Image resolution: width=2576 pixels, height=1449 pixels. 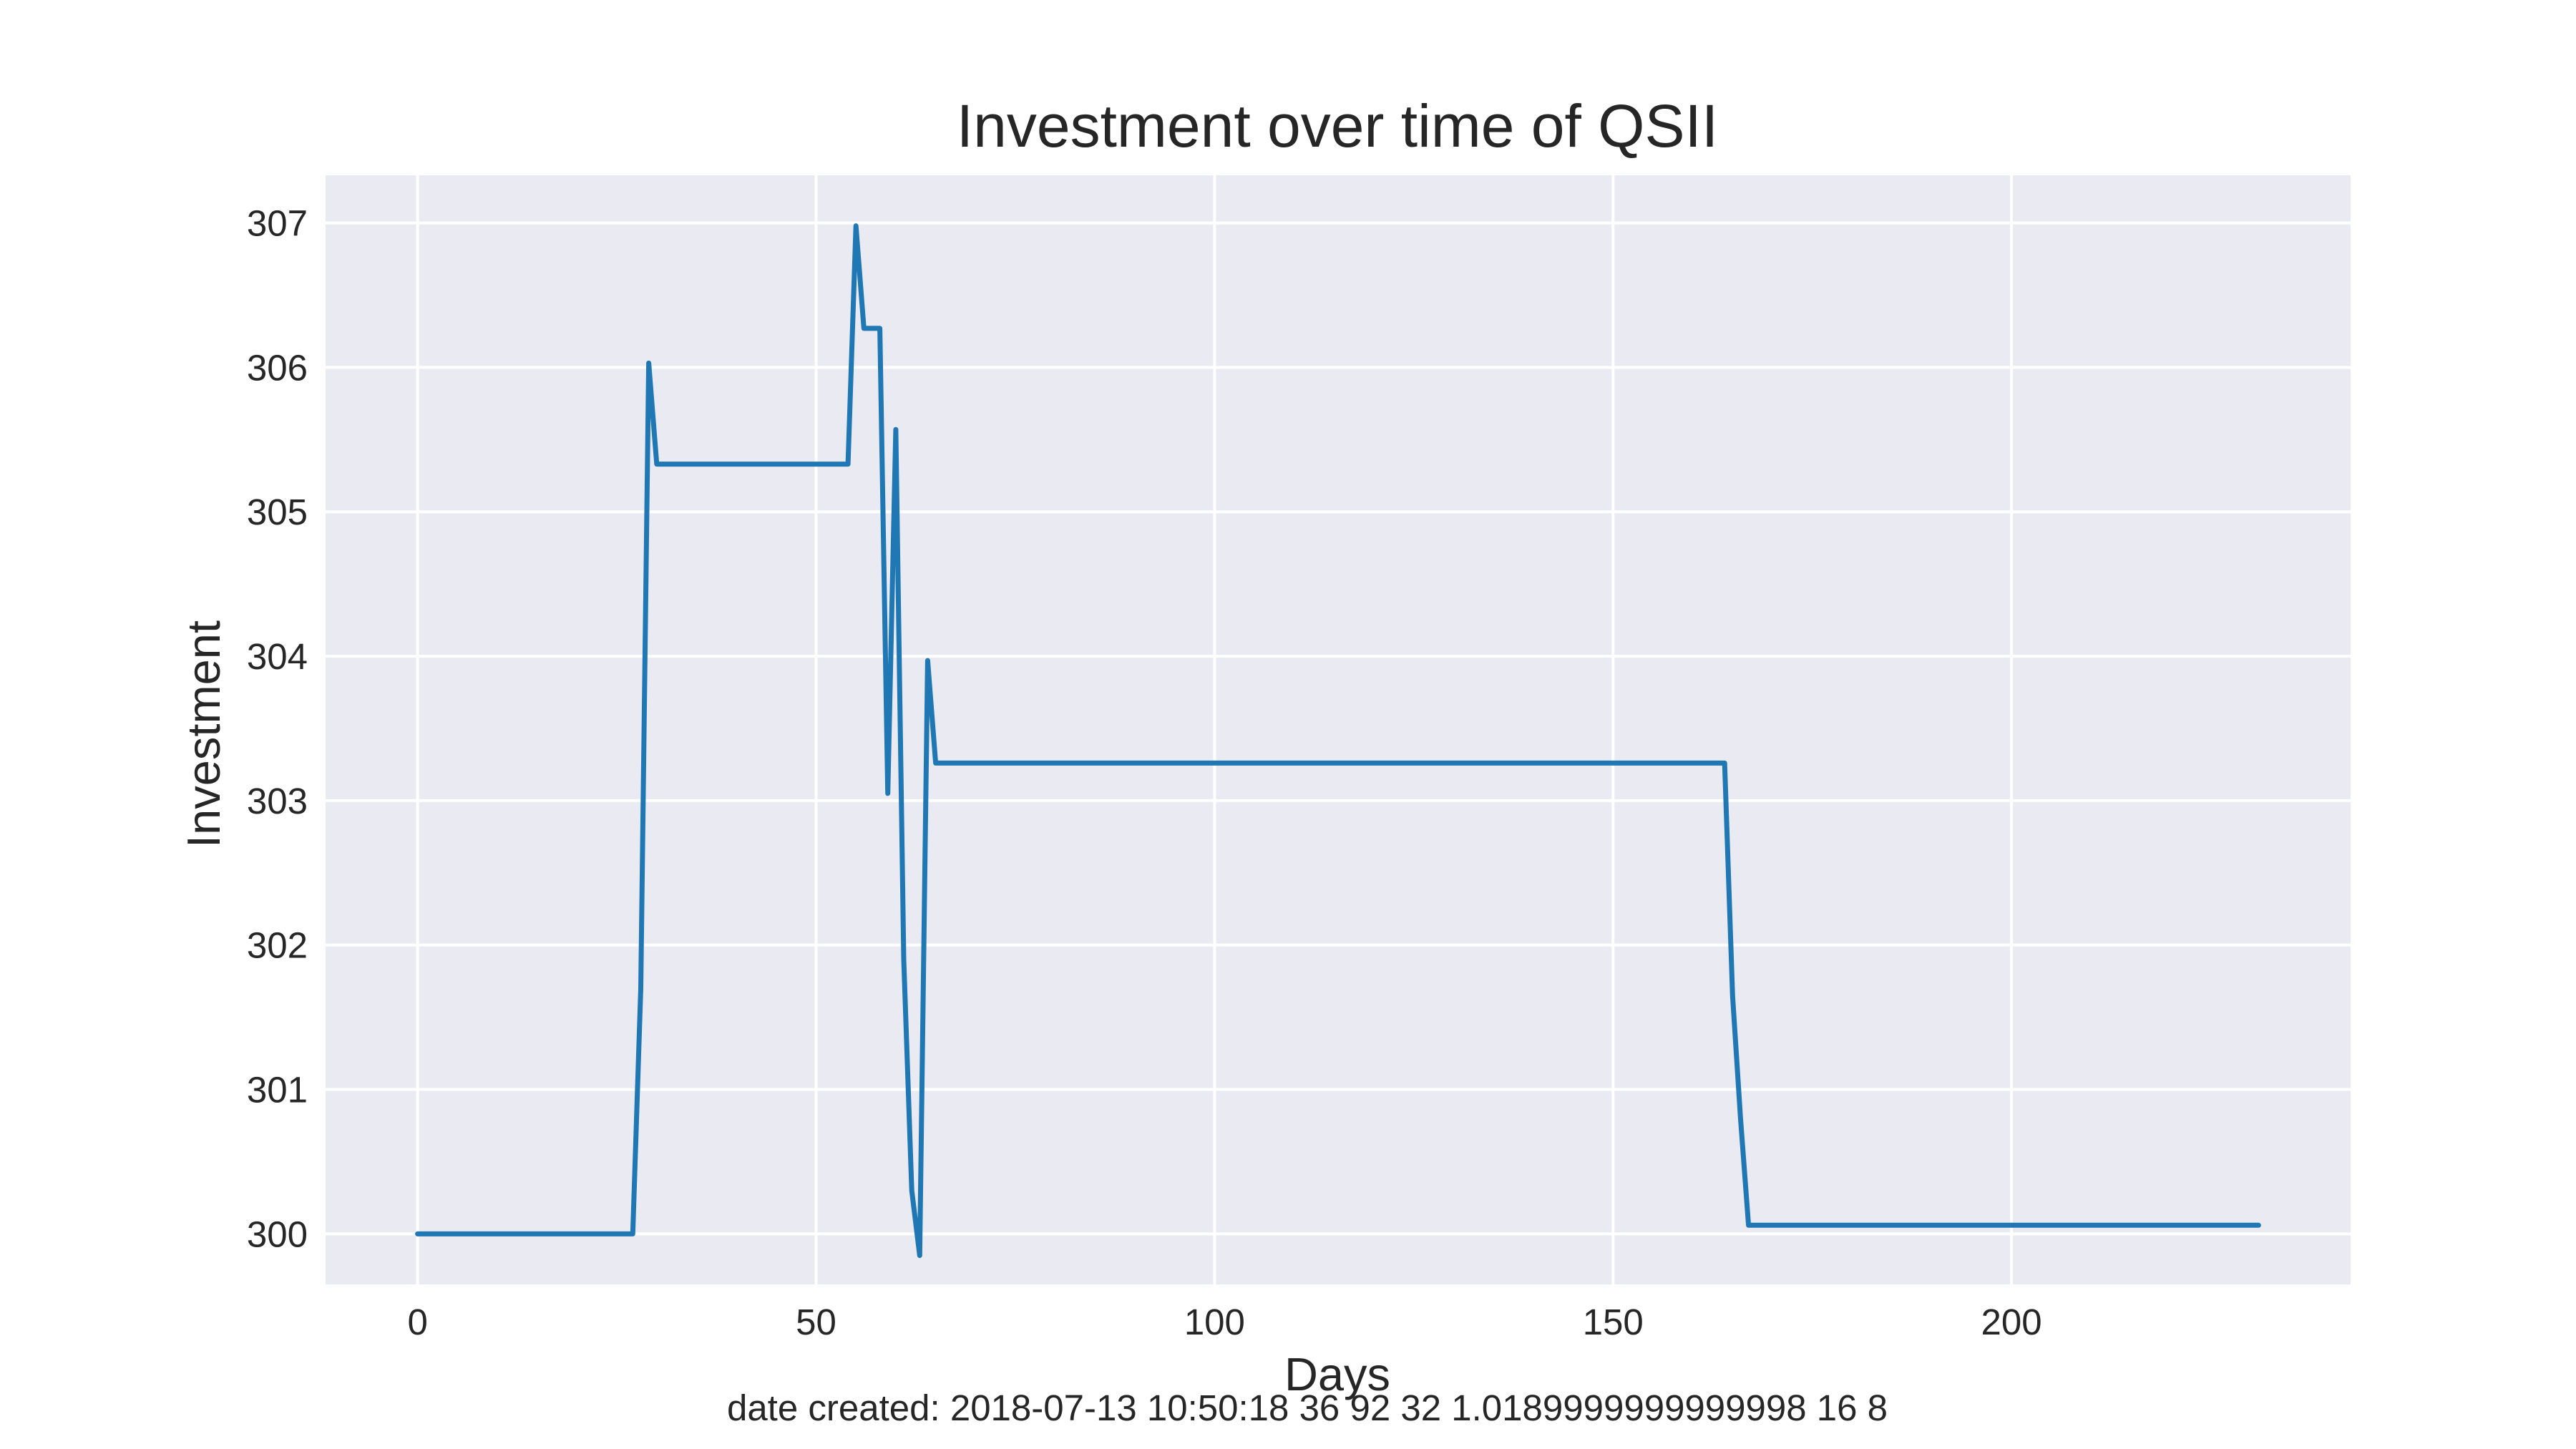 What do you see at coordinates (277, 729) in the screenshot?
I see `y-tick-labels: 300 301 302 303 304 305 306 307` at bounding box center [277, 729].